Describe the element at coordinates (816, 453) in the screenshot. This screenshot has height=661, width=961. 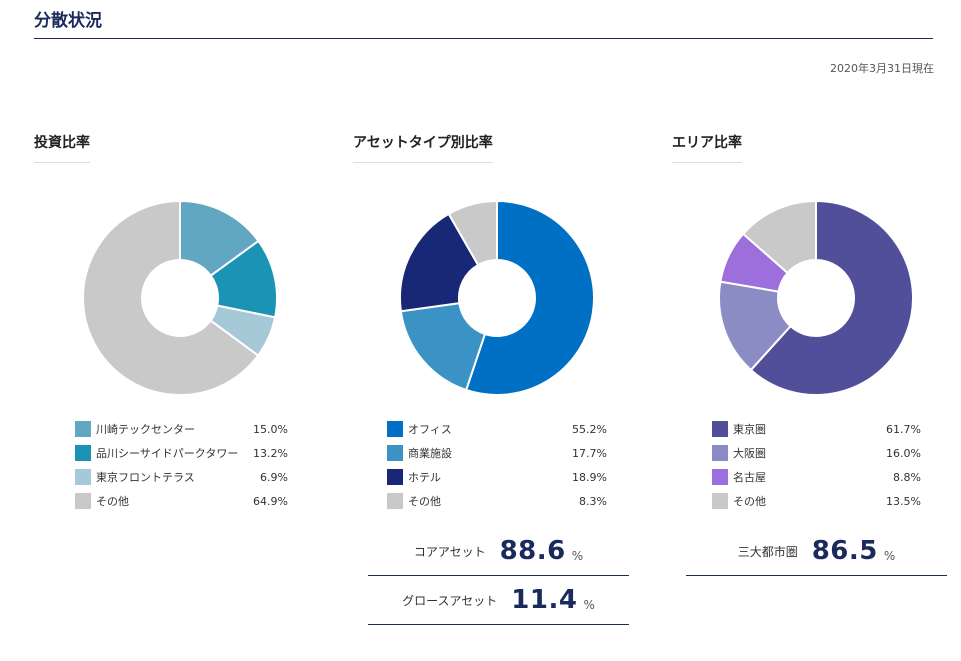
I see `legend-item: 大阪圏 16.0%` at that location.